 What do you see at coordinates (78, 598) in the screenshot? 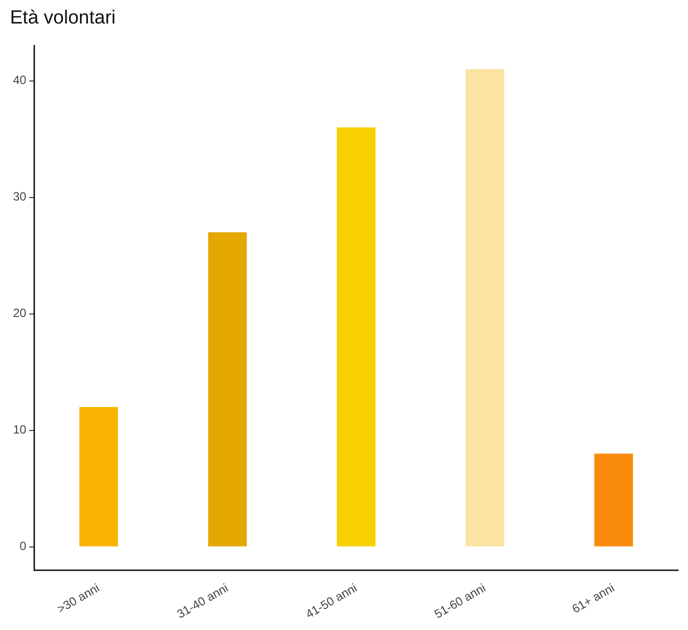
I see `x-tick-label: >30 anni` at bounding box center [78, 598].